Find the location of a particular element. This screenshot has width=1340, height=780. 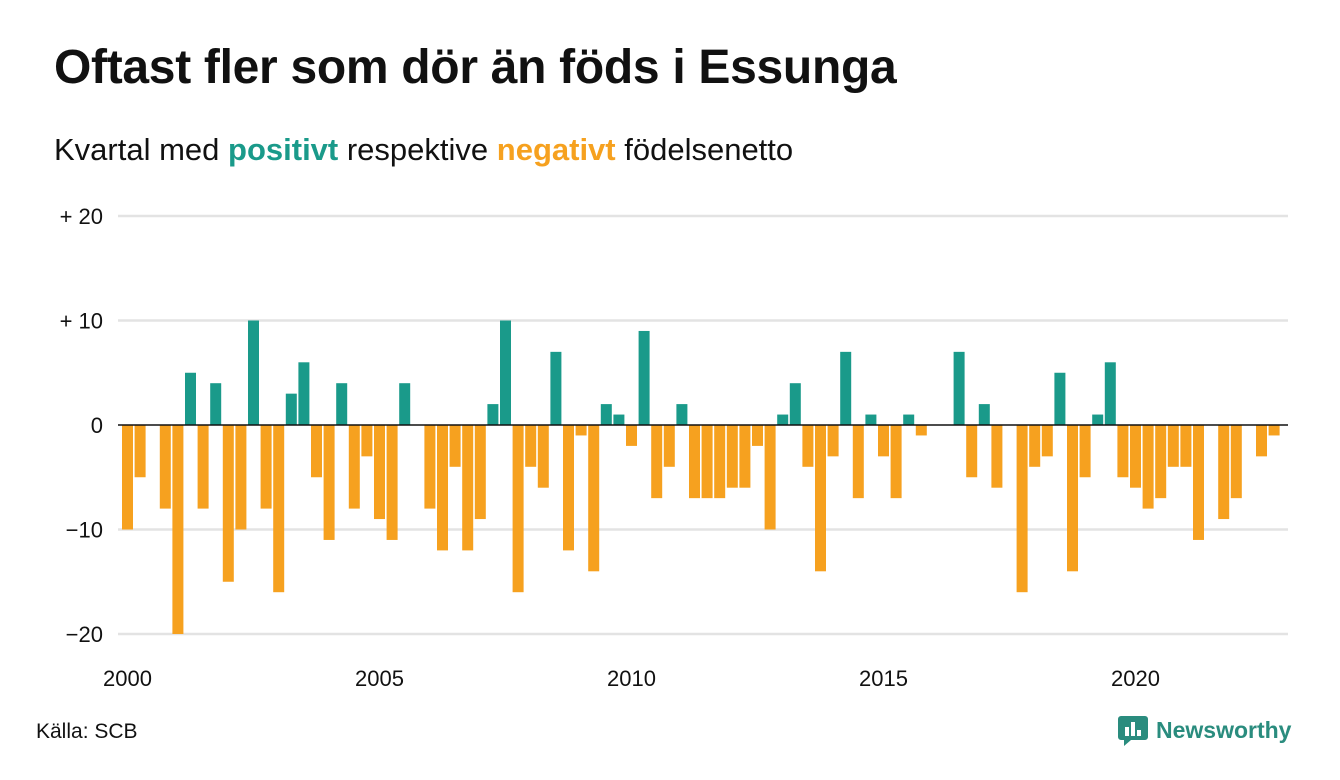

y-axis-labels: + 20 + 10 0 −10 −20 is located at coordinates (81, 425).